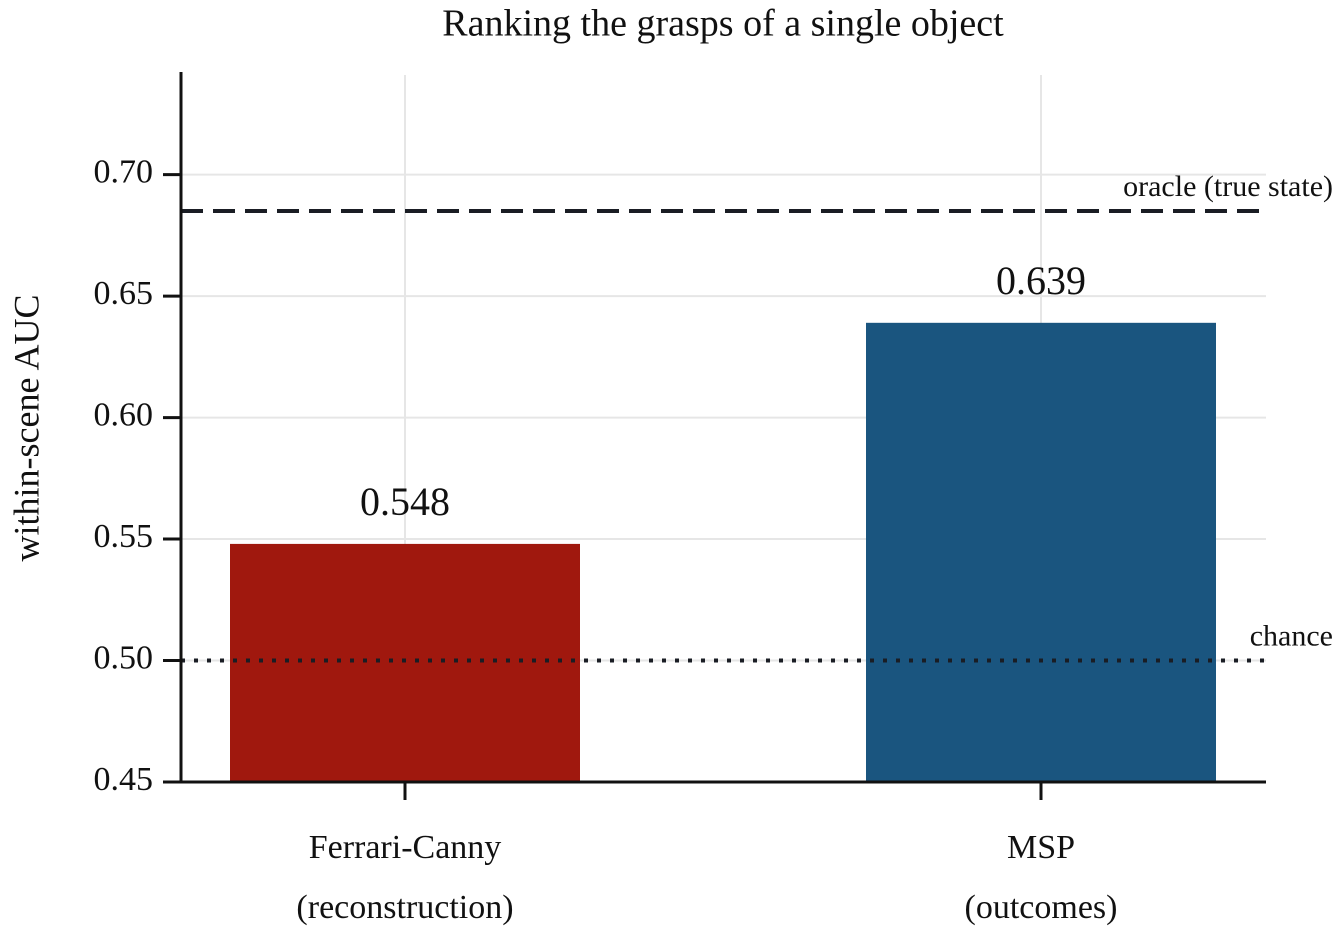  I want to click on chart-title: Ranking the grasps of a single object, so click(723, 24).